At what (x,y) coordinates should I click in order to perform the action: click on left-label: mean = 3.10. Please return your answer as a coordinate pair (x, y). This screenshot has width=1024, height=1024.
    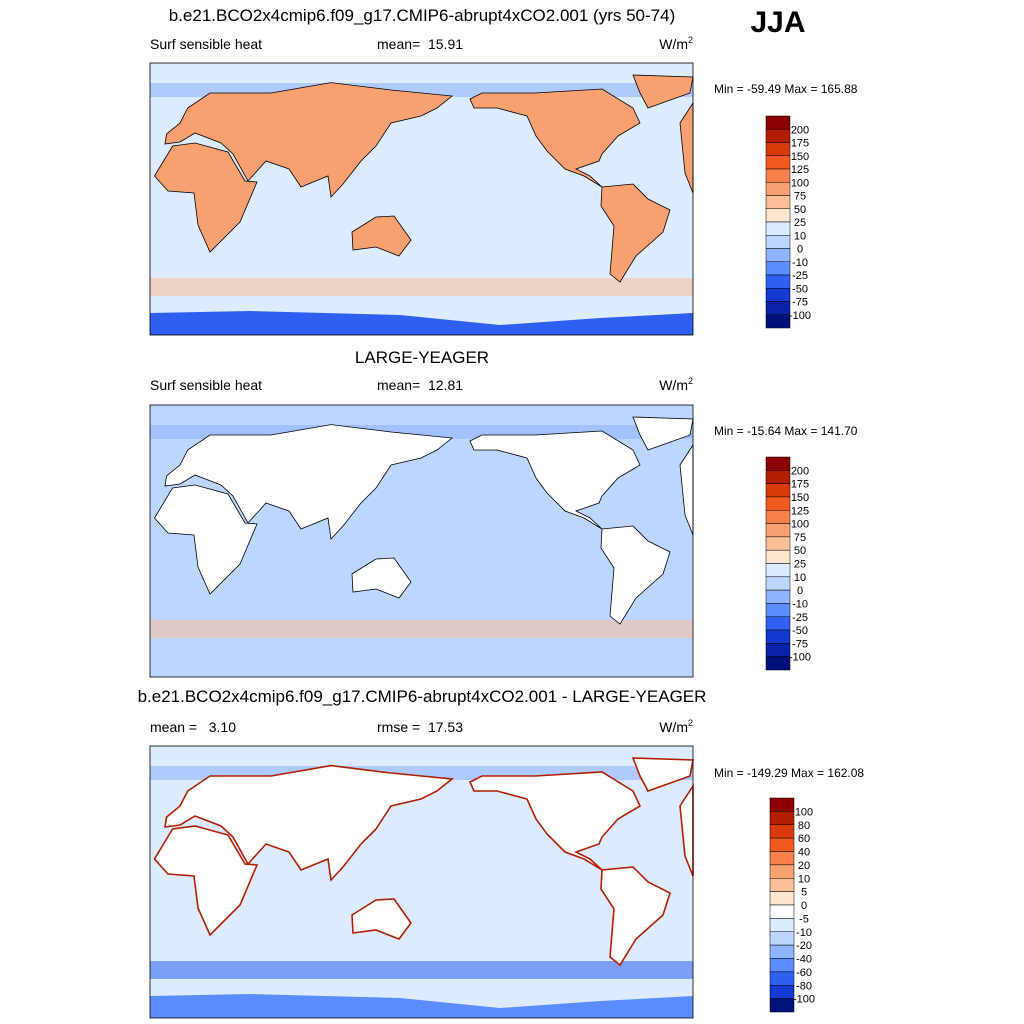
    Looking at the image, I should click on (193, 727).